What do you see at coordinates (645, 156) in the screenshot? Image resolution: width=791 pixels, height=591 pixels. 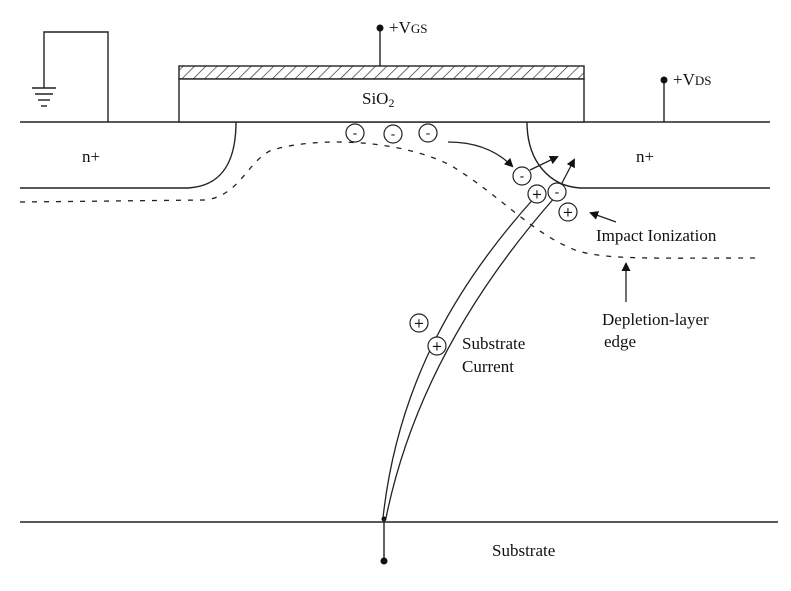 I see `drain-label: n+` at bounding box center [645, 156].